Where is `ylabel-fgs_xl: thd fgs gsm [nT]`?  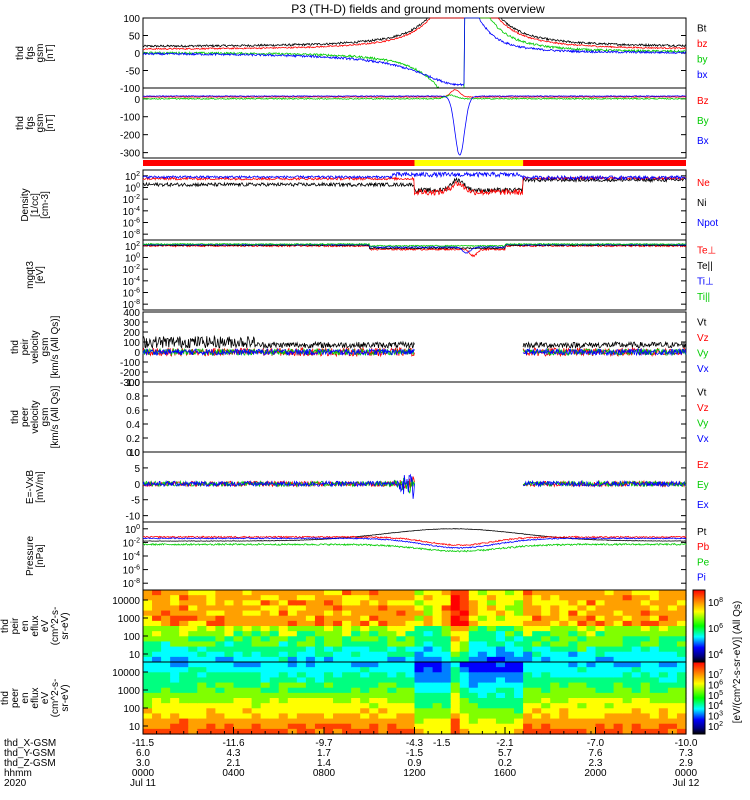
ylabel-fgs_xl: thd fgs gsm [nT] is located at coordinates (35, 123).